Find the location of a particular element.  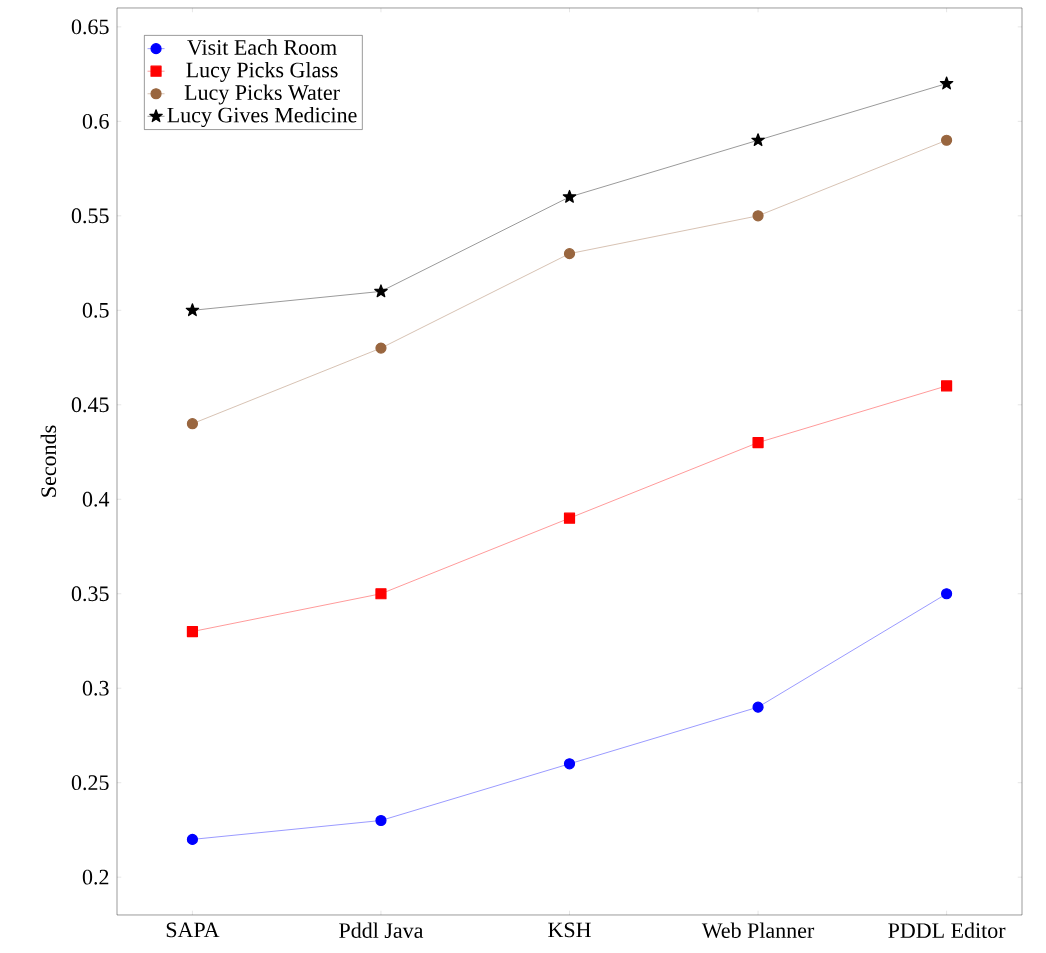

y-tick-label: 0.4 is located at coordinates (96, 499).